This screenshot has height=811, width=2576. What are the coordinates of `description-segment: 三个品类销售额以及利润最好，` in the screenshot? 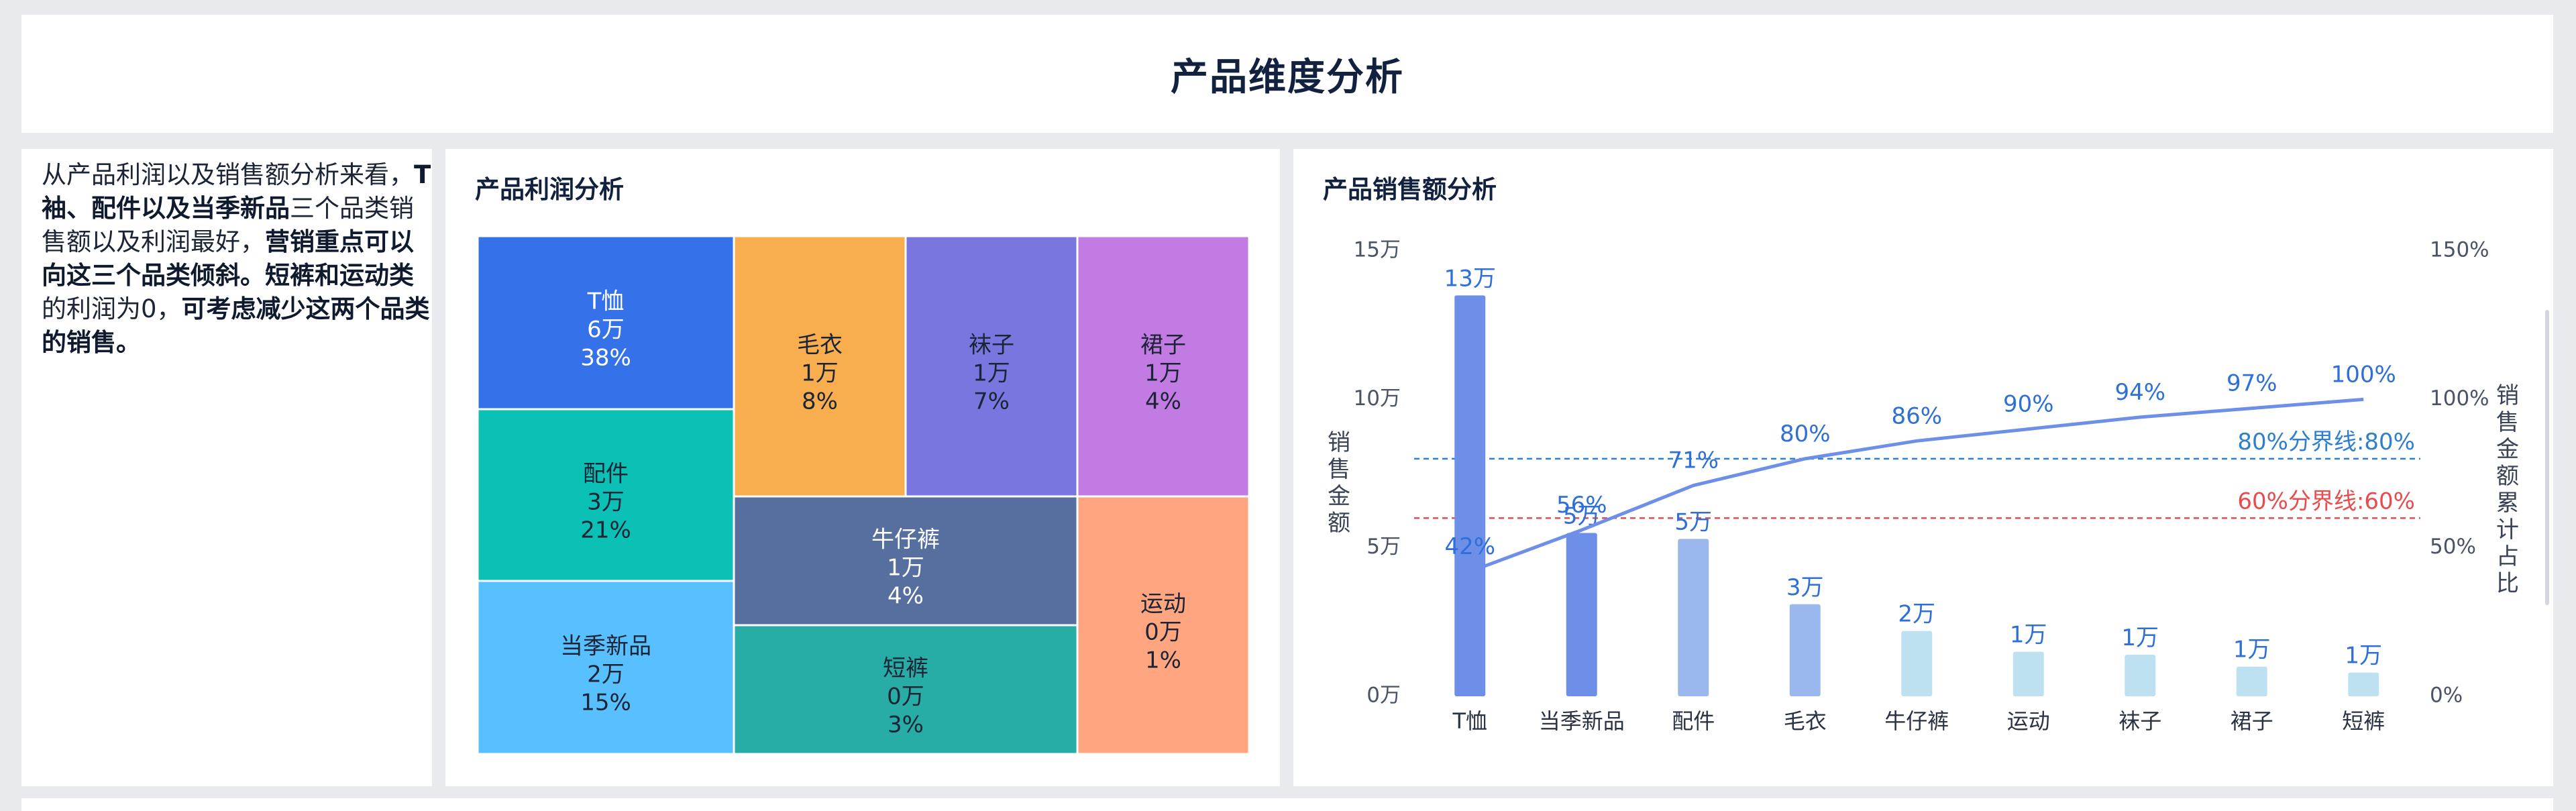 It's located at (228, 225).